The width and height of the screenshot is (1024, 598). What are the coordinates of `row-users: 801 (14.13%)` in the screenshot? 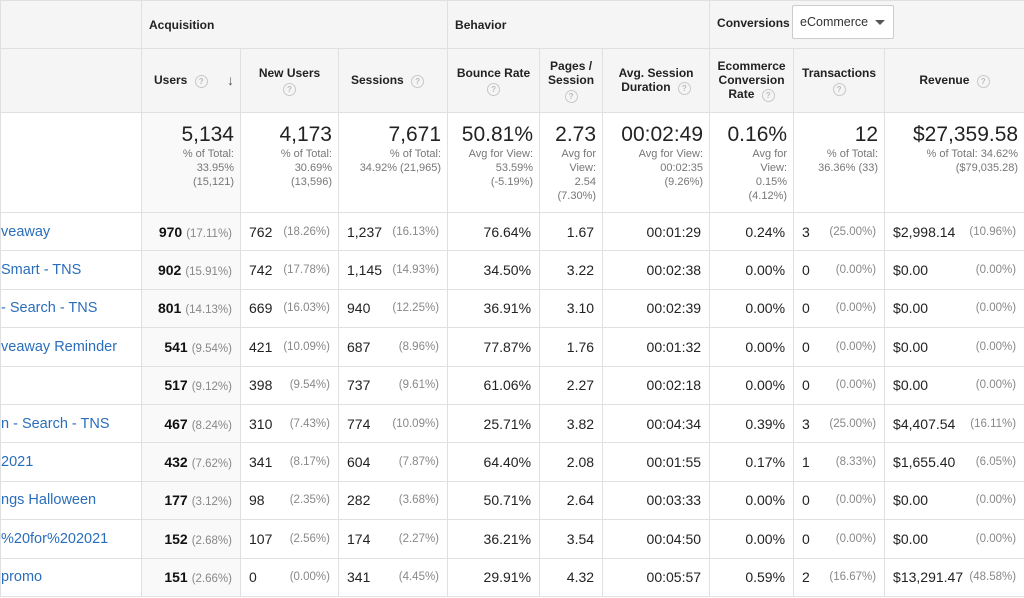 It's located at (191, 308).